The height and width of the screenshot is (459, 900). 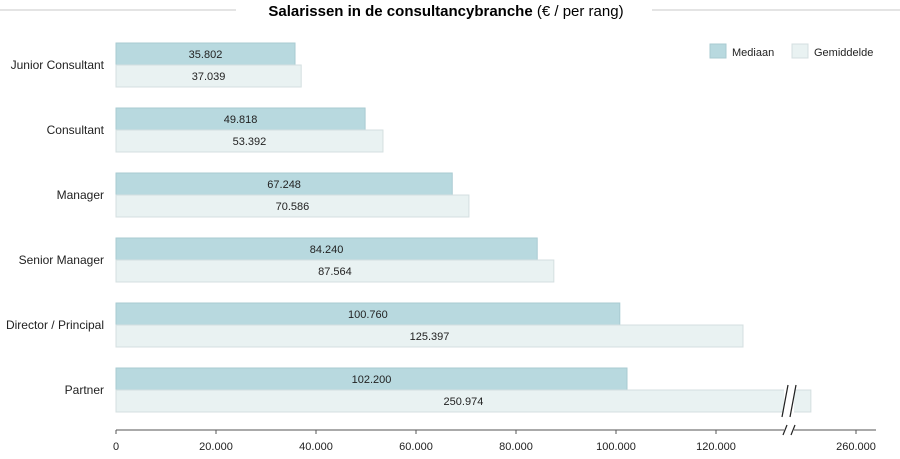 I want to click on x-axis-break-gap, so click(x=789, y=430).